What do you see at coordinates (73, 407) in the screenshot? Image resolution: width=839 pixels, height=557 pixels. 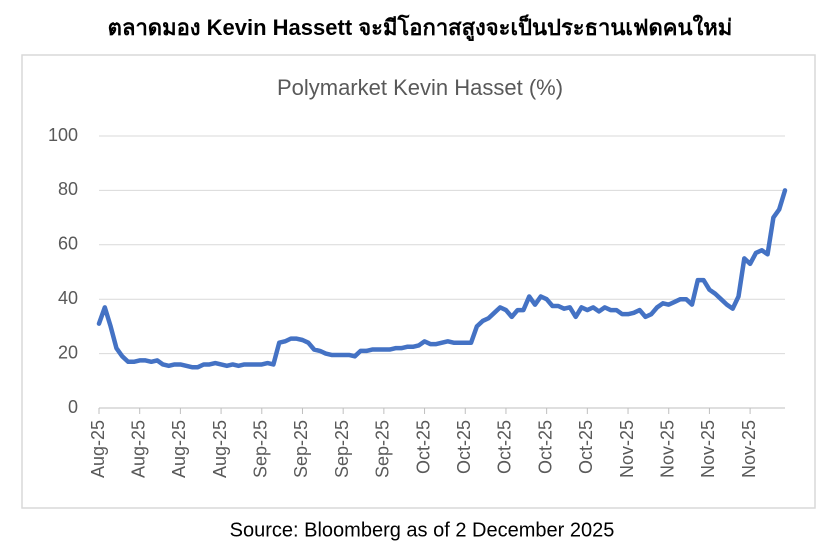 I see `y-tick-label: 0` at bounding box center [73, 407].